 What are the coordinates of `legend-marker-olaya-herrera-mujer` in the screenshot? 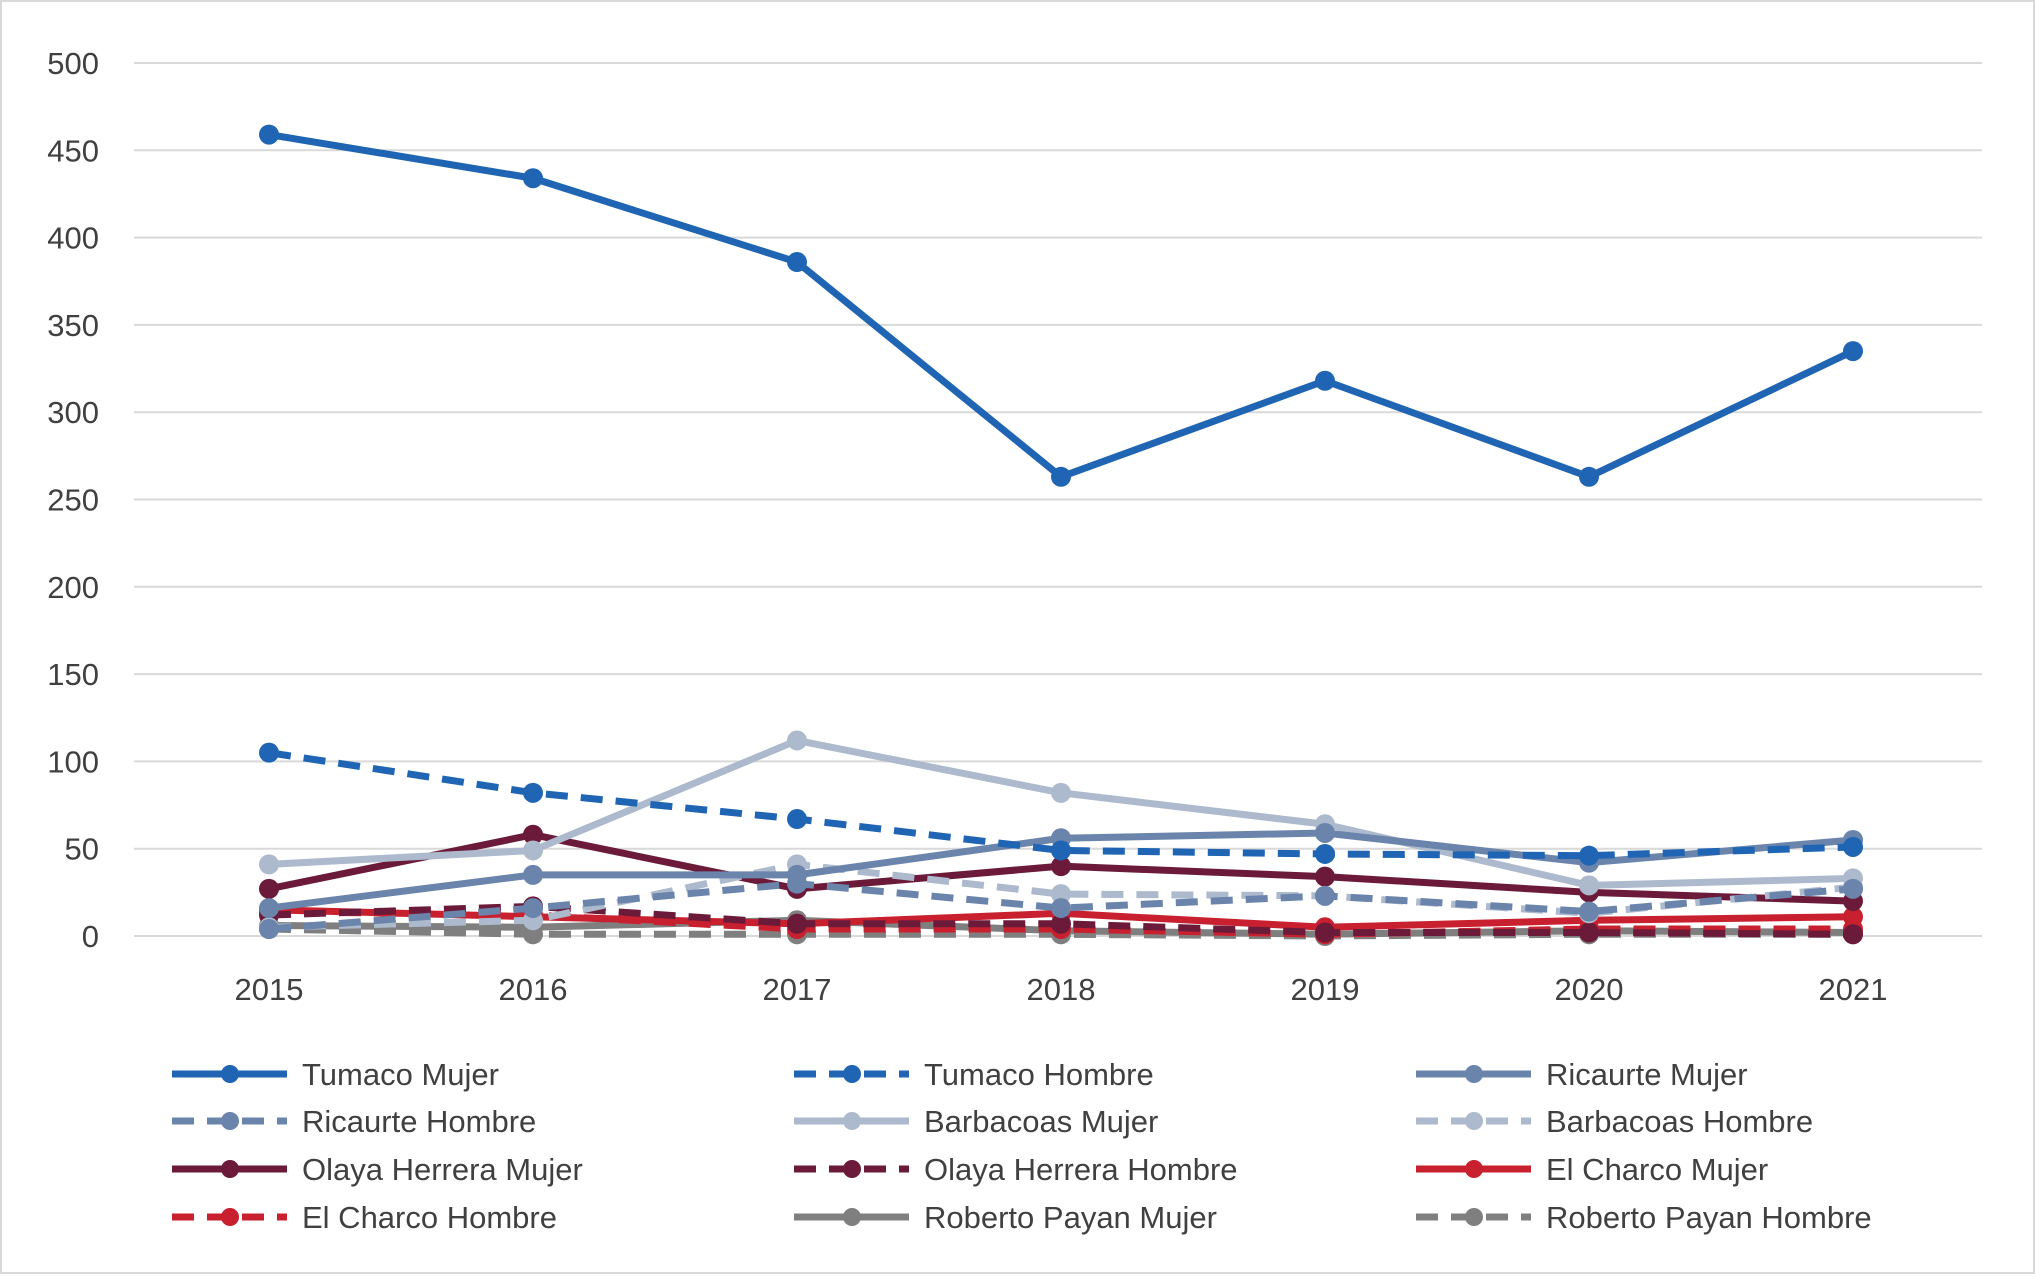 It's located at (230, 1169).